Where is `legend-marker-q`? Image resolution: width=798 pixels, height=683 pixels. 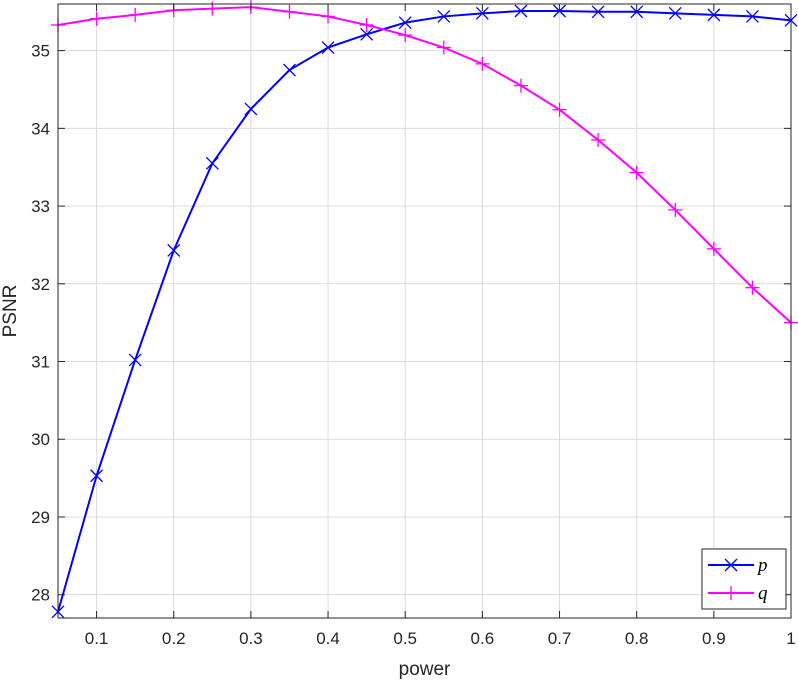 legend-marker-q is located at coordinates (731, 593).